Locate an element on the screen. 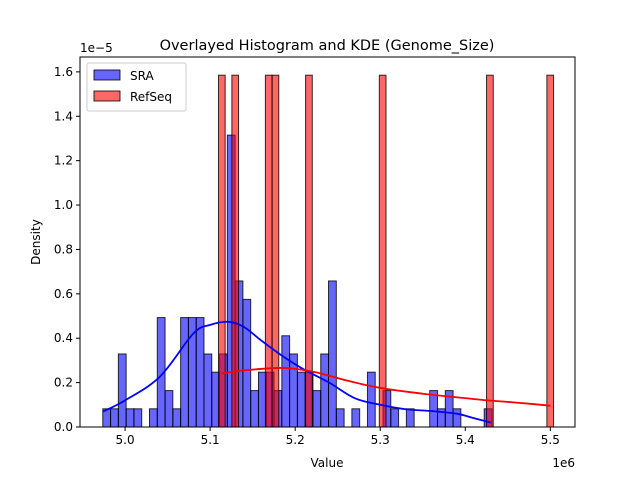 Image resolution: width=640 pixels, height=484 pixels. y-tick-label: 0.0 is located at coordinates (63, 427).